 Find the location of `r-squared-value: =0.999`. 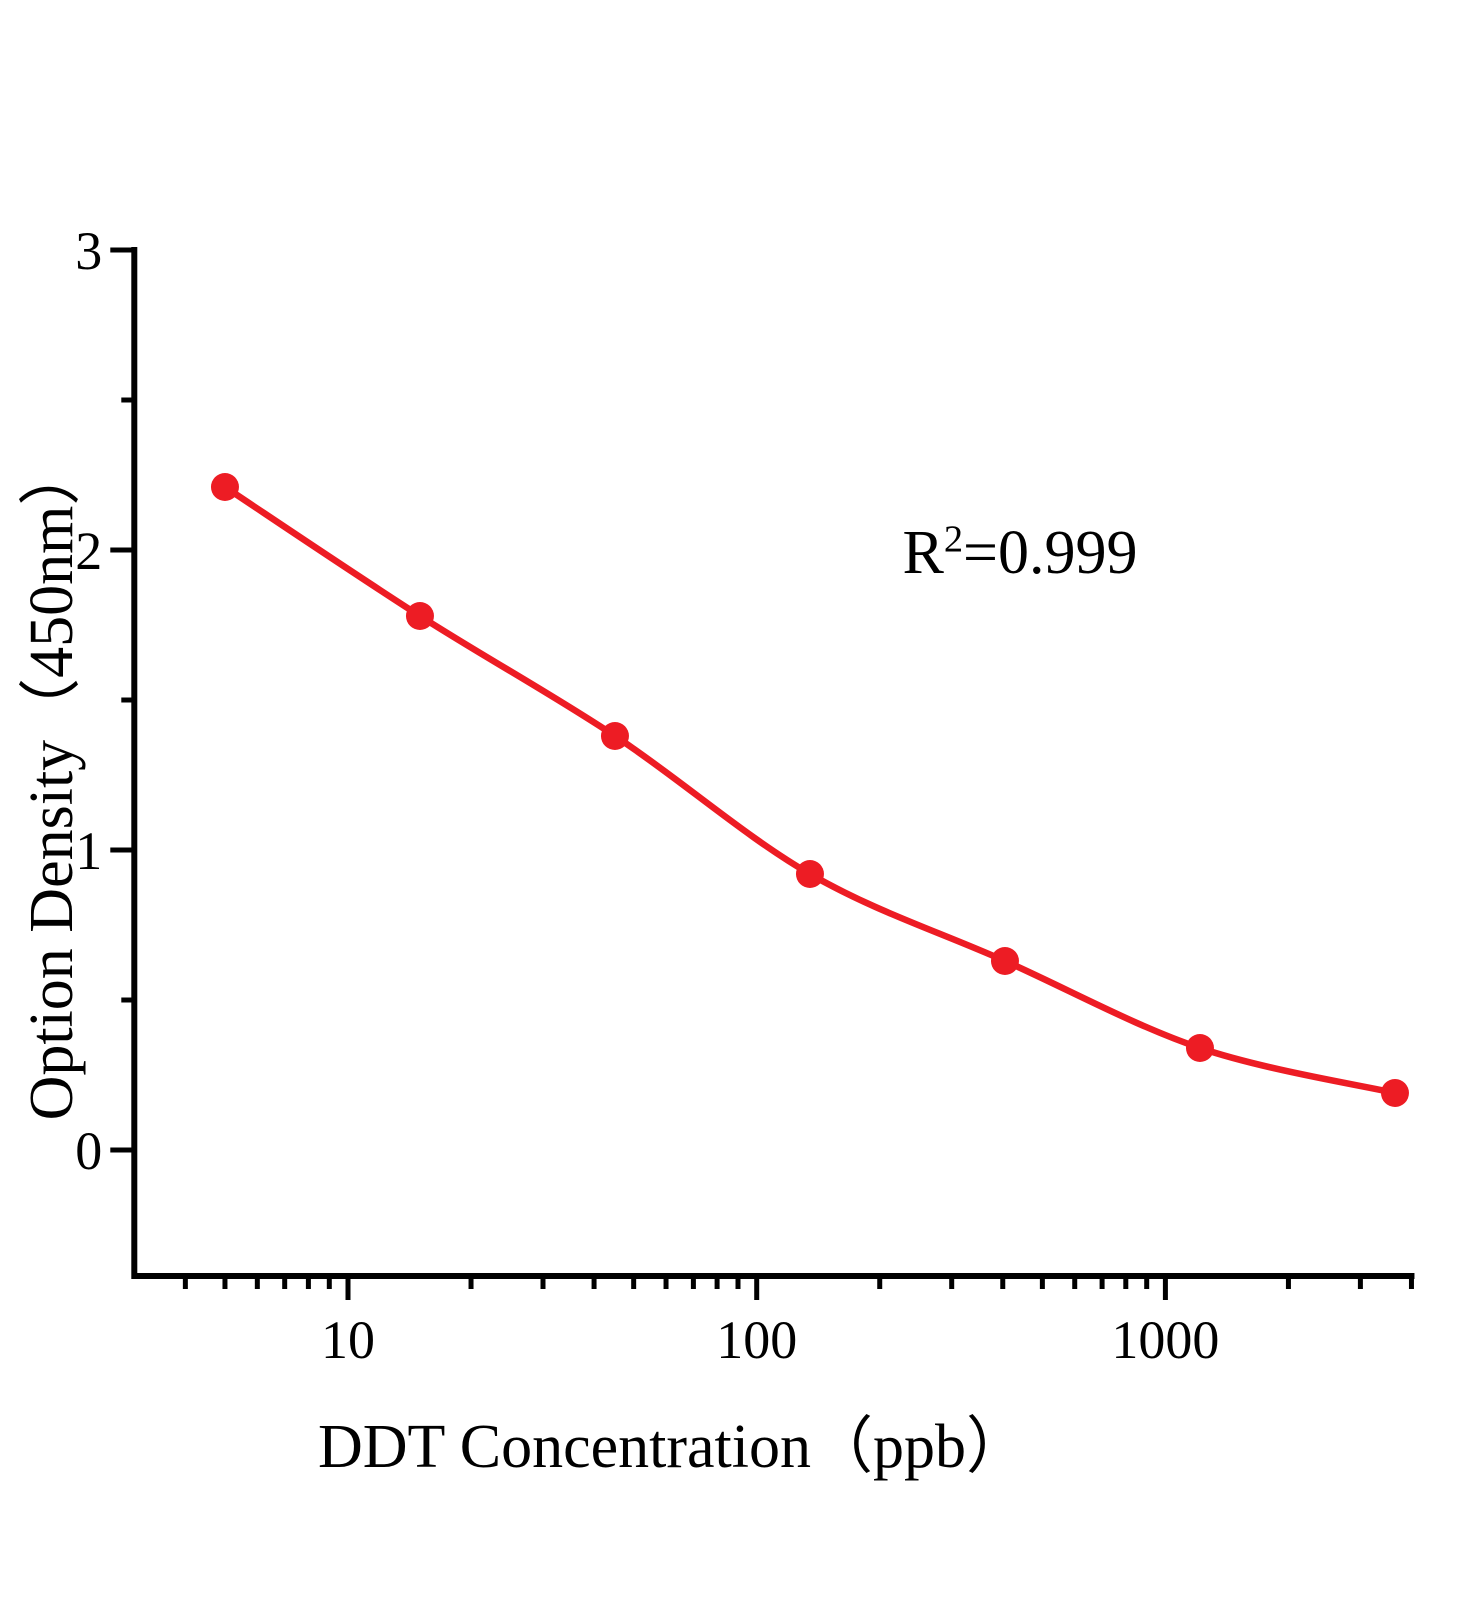

r-squared-value: =0.999 is located at coordinates (1050, 553).